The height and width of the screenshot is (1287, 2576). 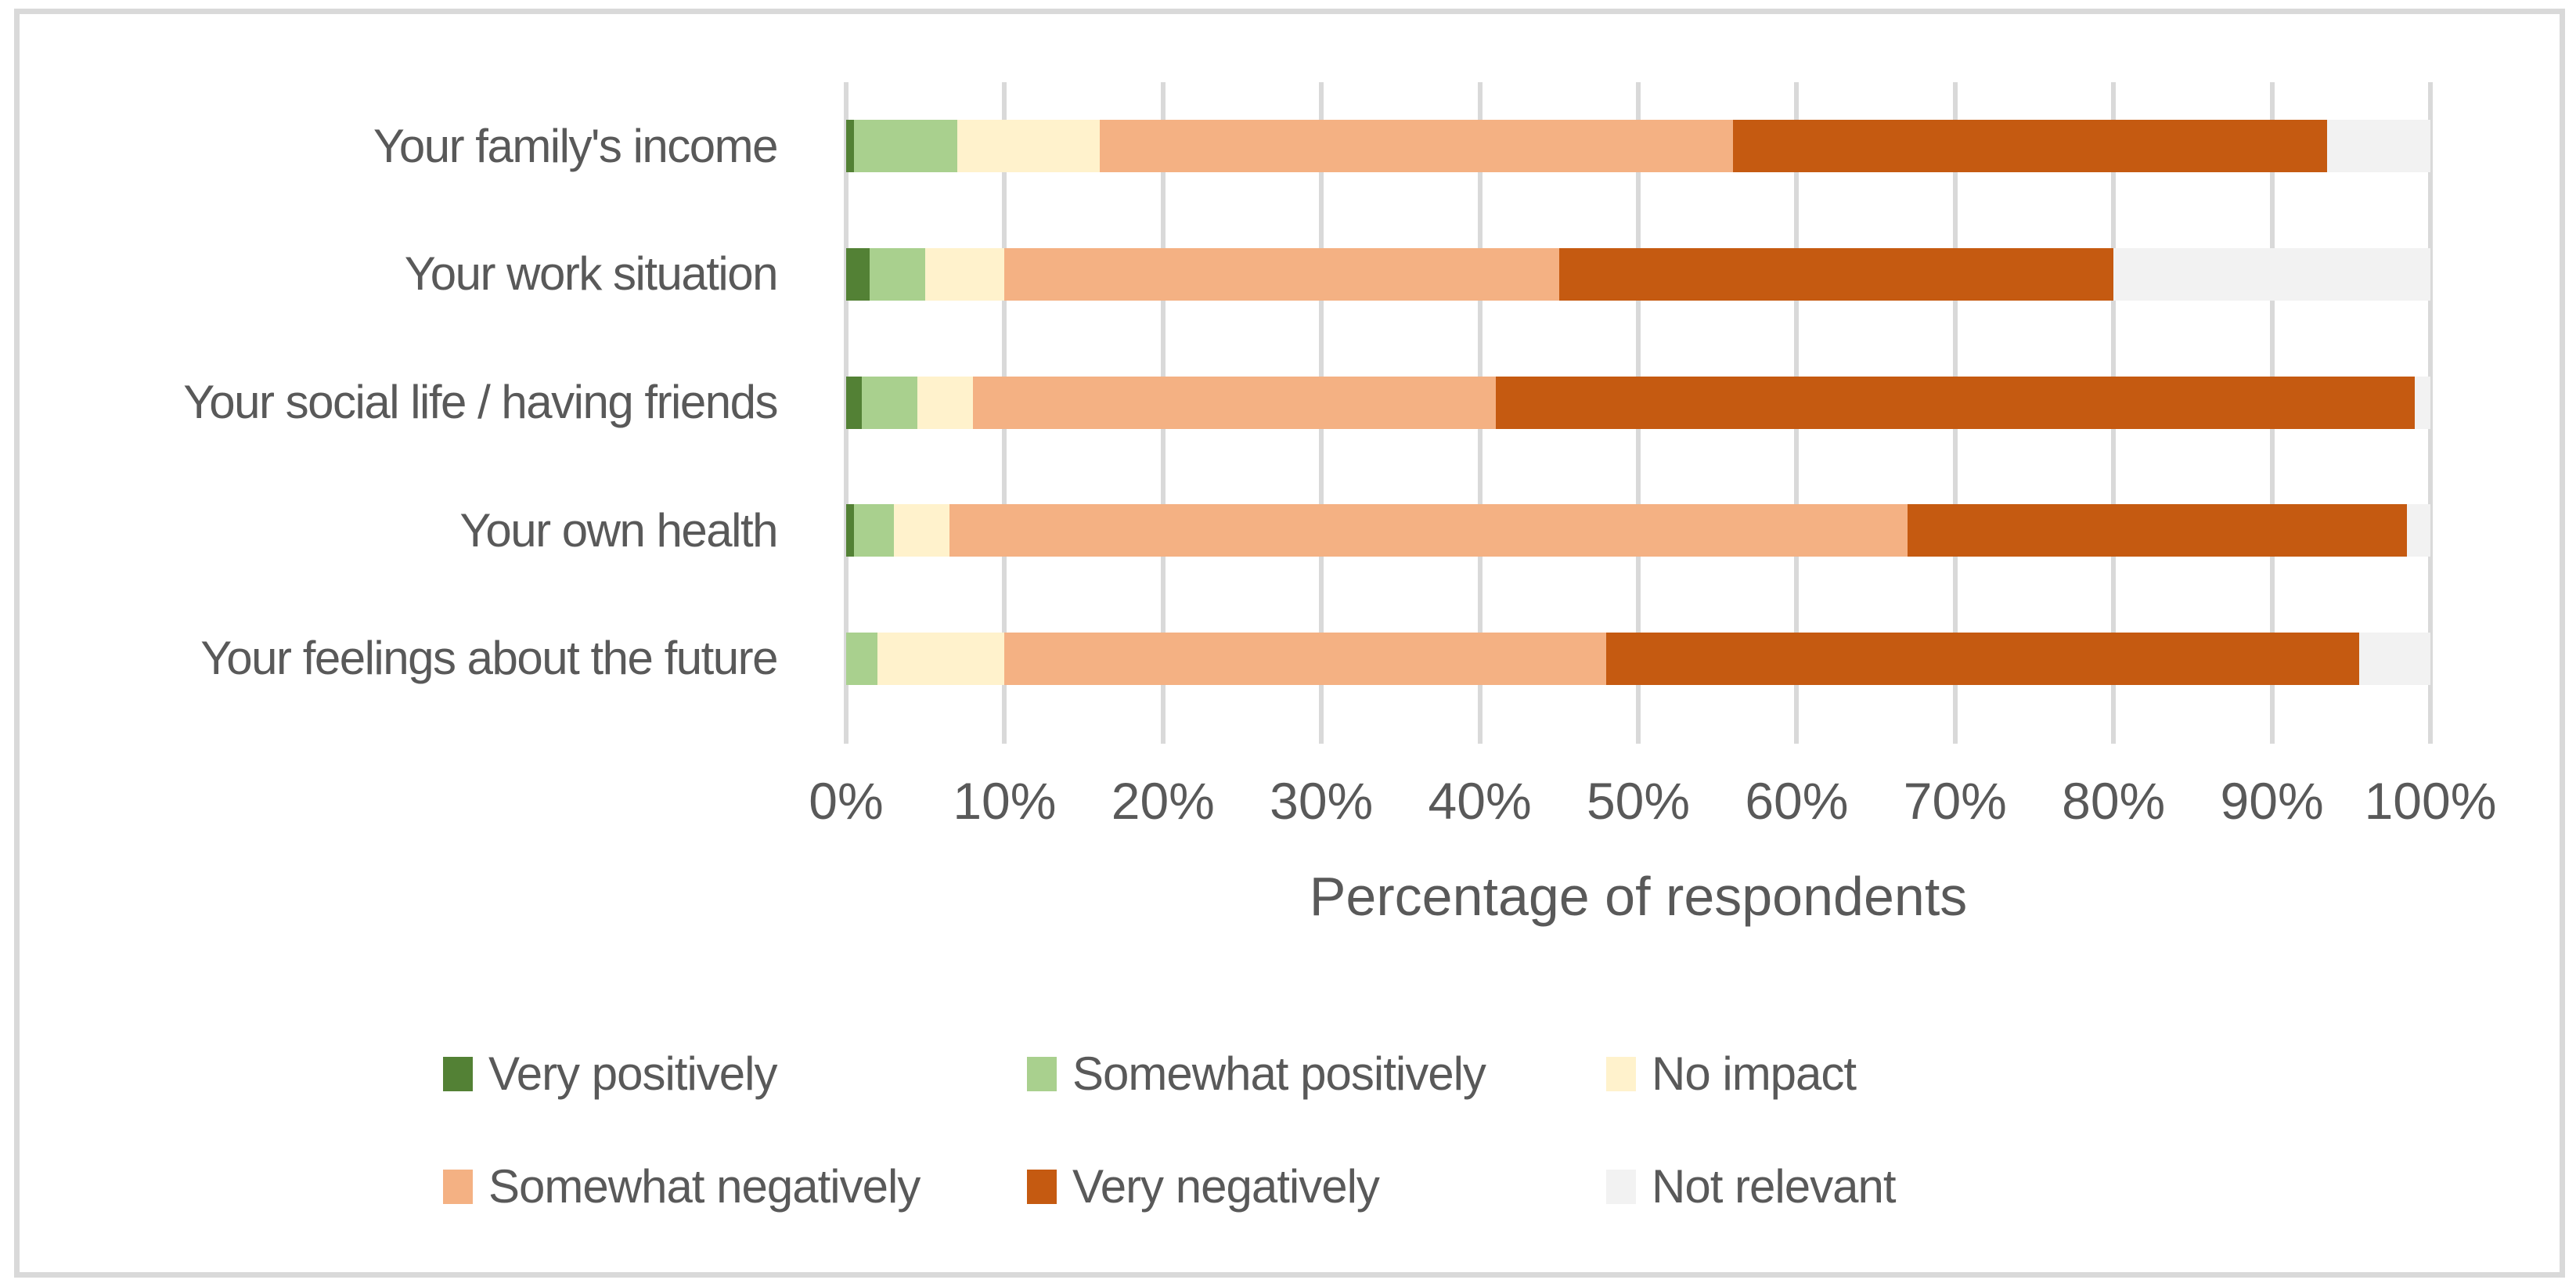 I want to click on category-label: Your family's income, so click(x=576, y=145).